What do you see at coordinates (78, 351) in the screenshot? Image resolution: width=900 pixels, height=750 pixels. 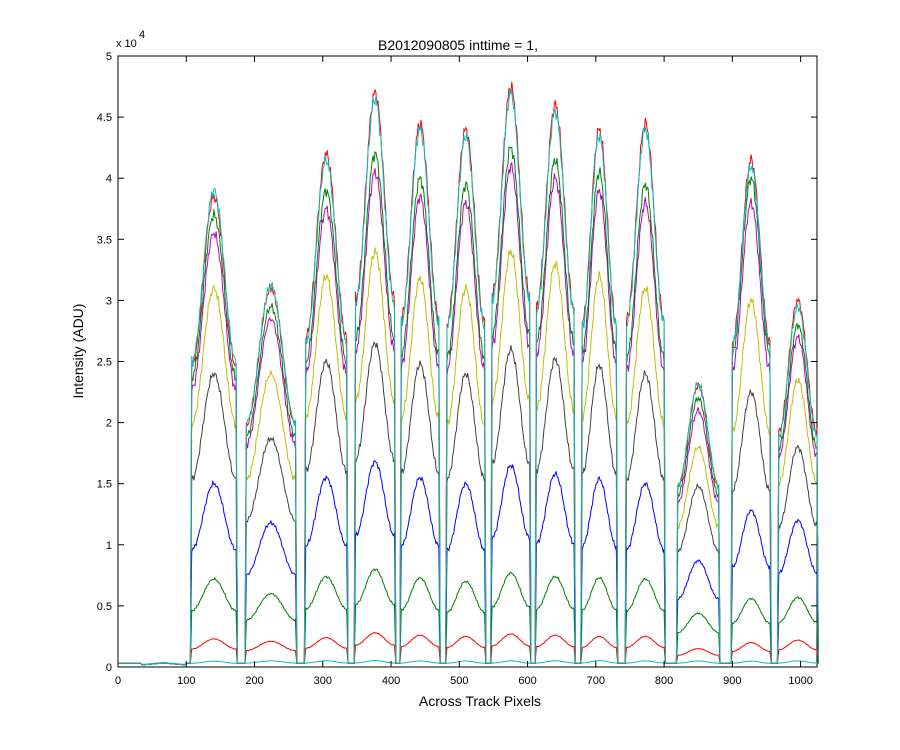 I see `y-axis-title: Intensity (ADU)` at bounding box center [78, 351].